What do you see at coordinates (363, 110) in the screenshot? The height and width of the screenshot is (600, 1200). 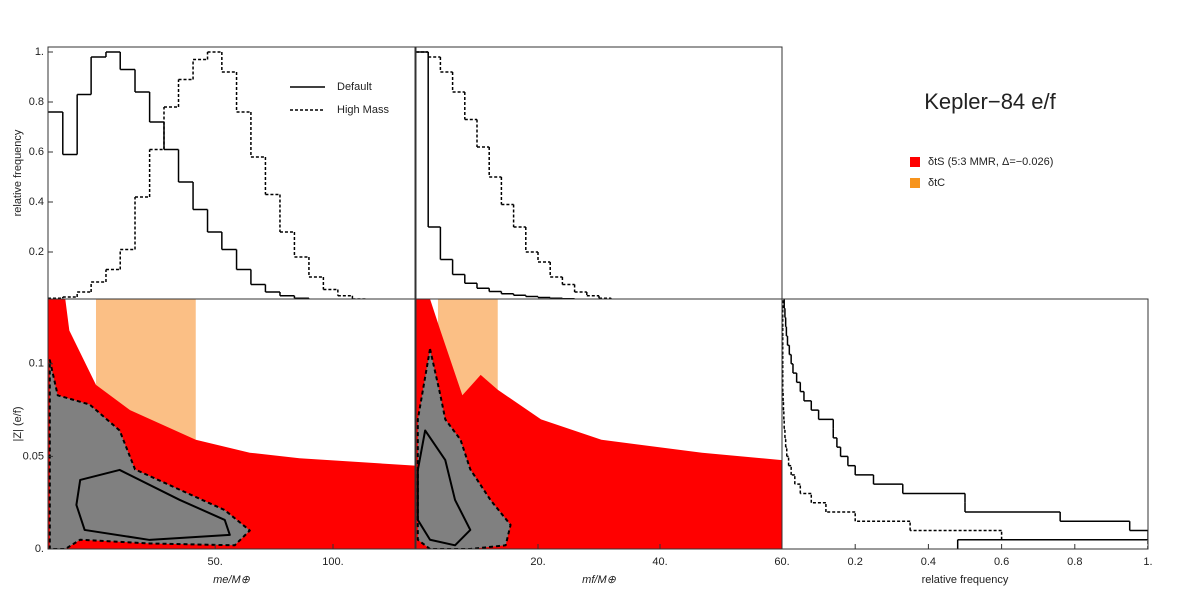 I see `legend-label: High Mass` at bounding box center [363, 110].